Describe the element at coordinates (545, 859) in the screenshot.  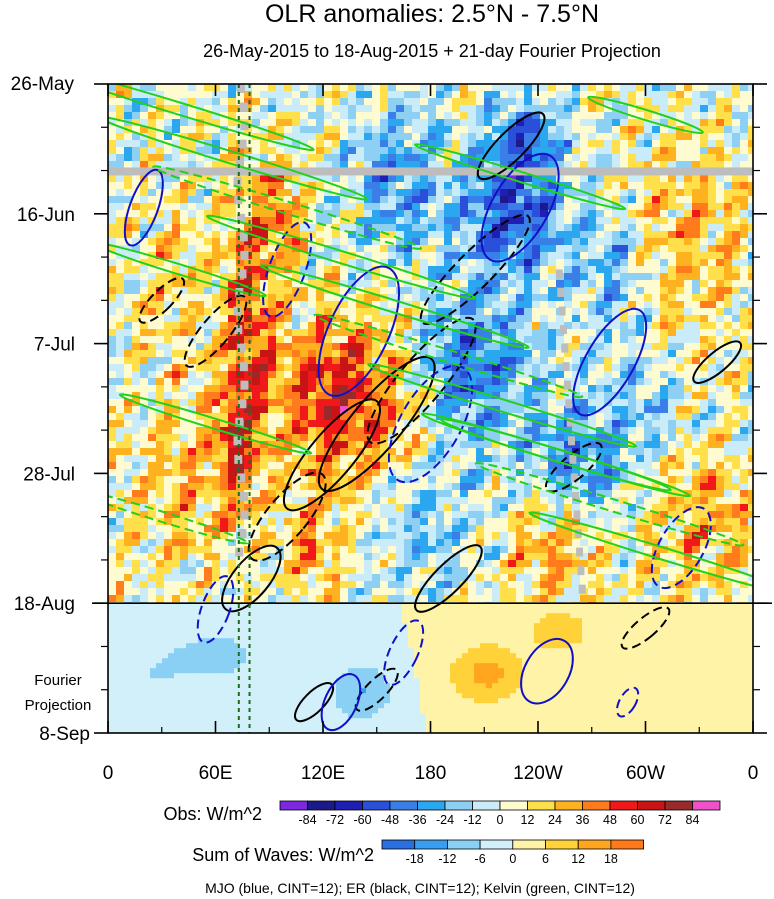
I see `colorbar-tick-label: 6` at that location.